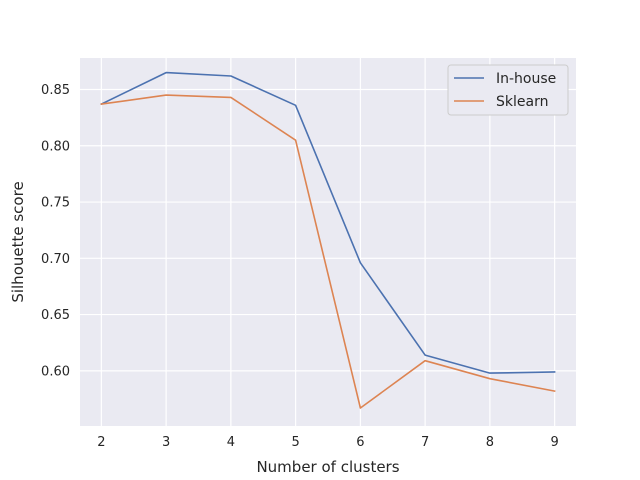 This screenshot has width=640, height=480. I want to click on y-tick-label: 0.85, so click(55, 90).